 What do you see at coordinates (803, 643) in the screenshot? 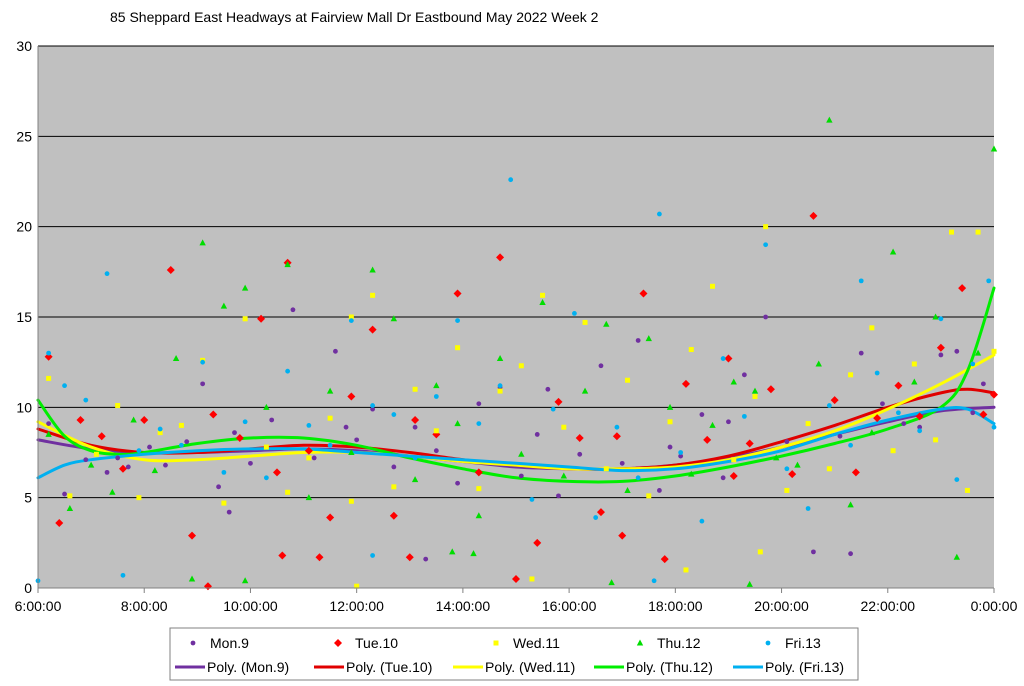
I see `legend-label: Fri.13` at bounding box center [803, 643].